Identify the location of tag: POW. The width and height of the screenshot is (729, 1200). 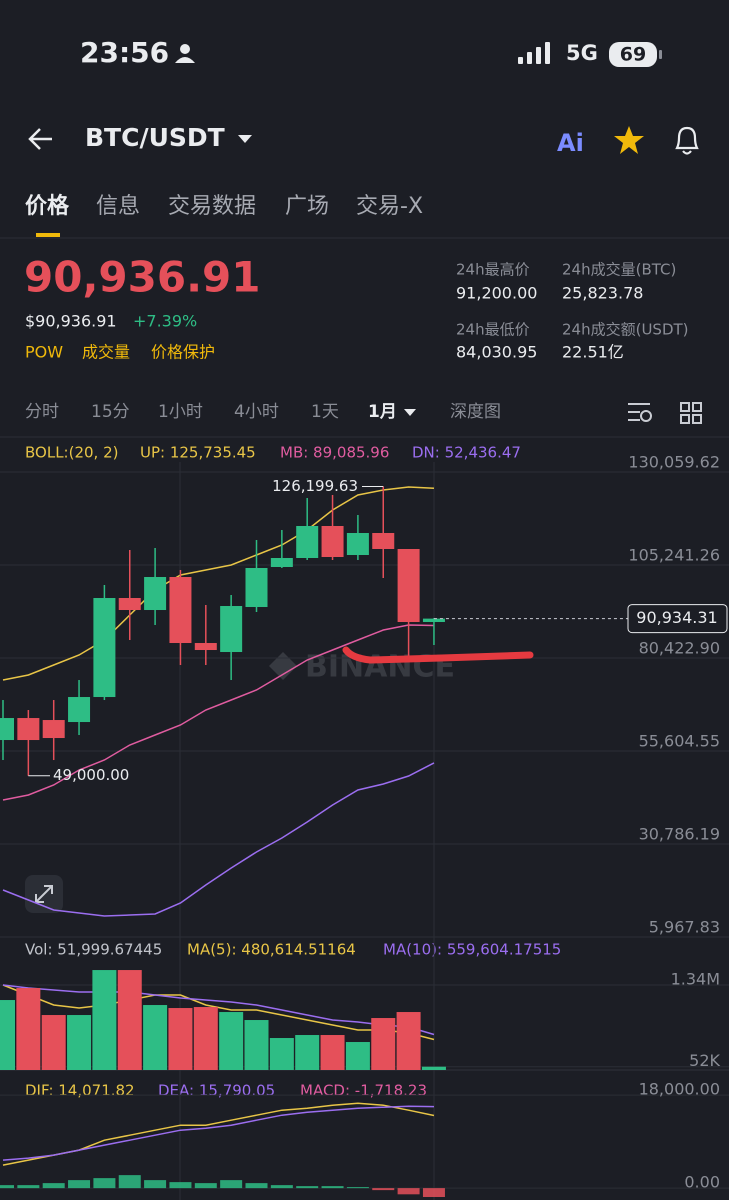
(44, 352).